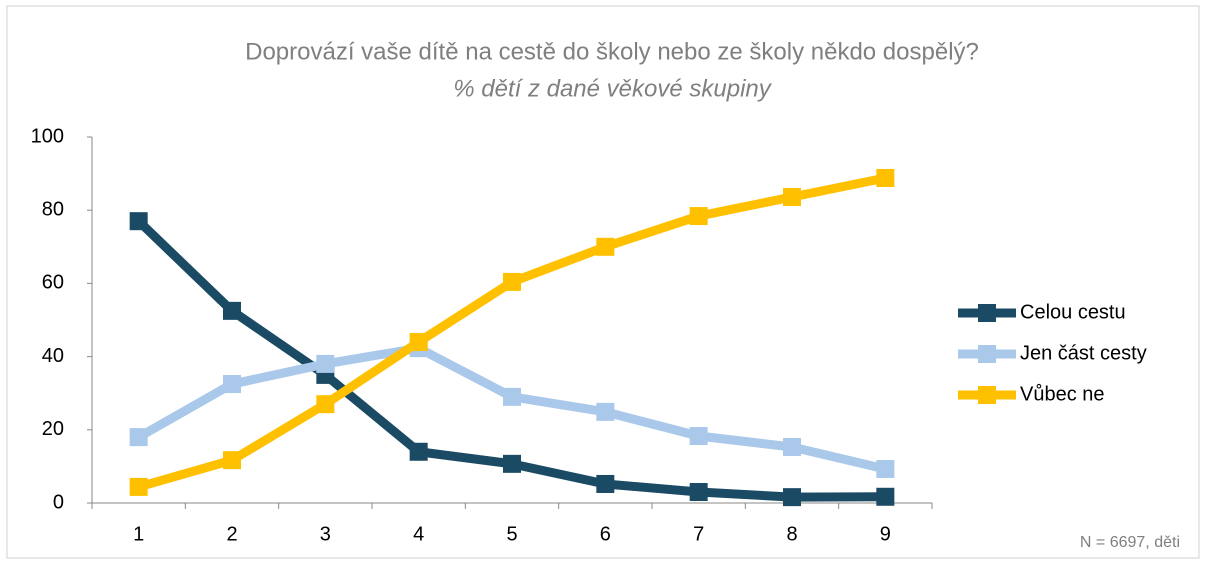 The height and width of the screenshot is (562, 1206). I want to click on note: N = 6697, děti, so click(1130, 542).